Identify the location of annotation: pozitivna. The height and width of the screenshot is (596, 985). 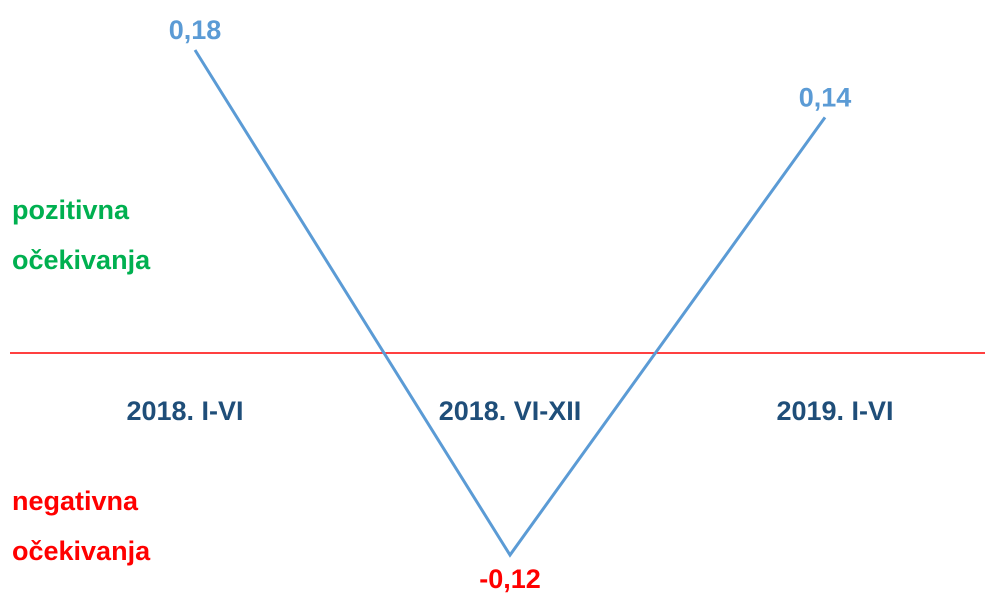
(71, 210).